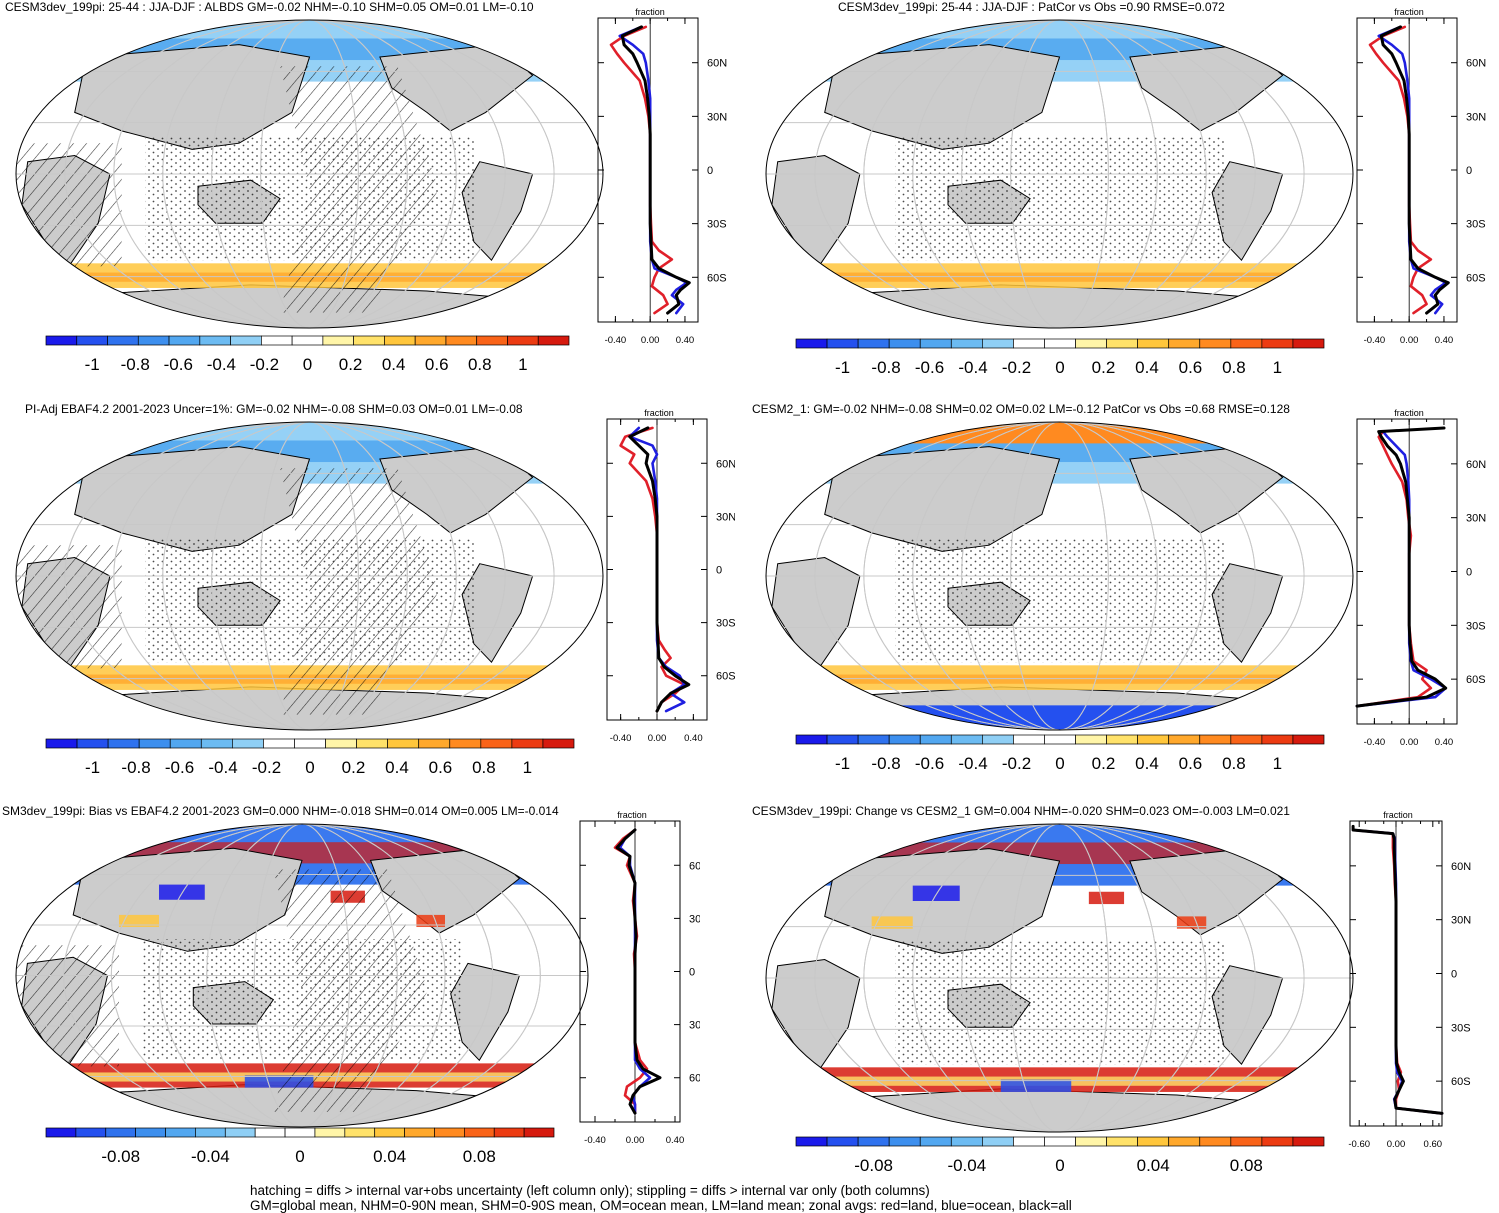  I want to click on panel-3-map, so click(309, 576).